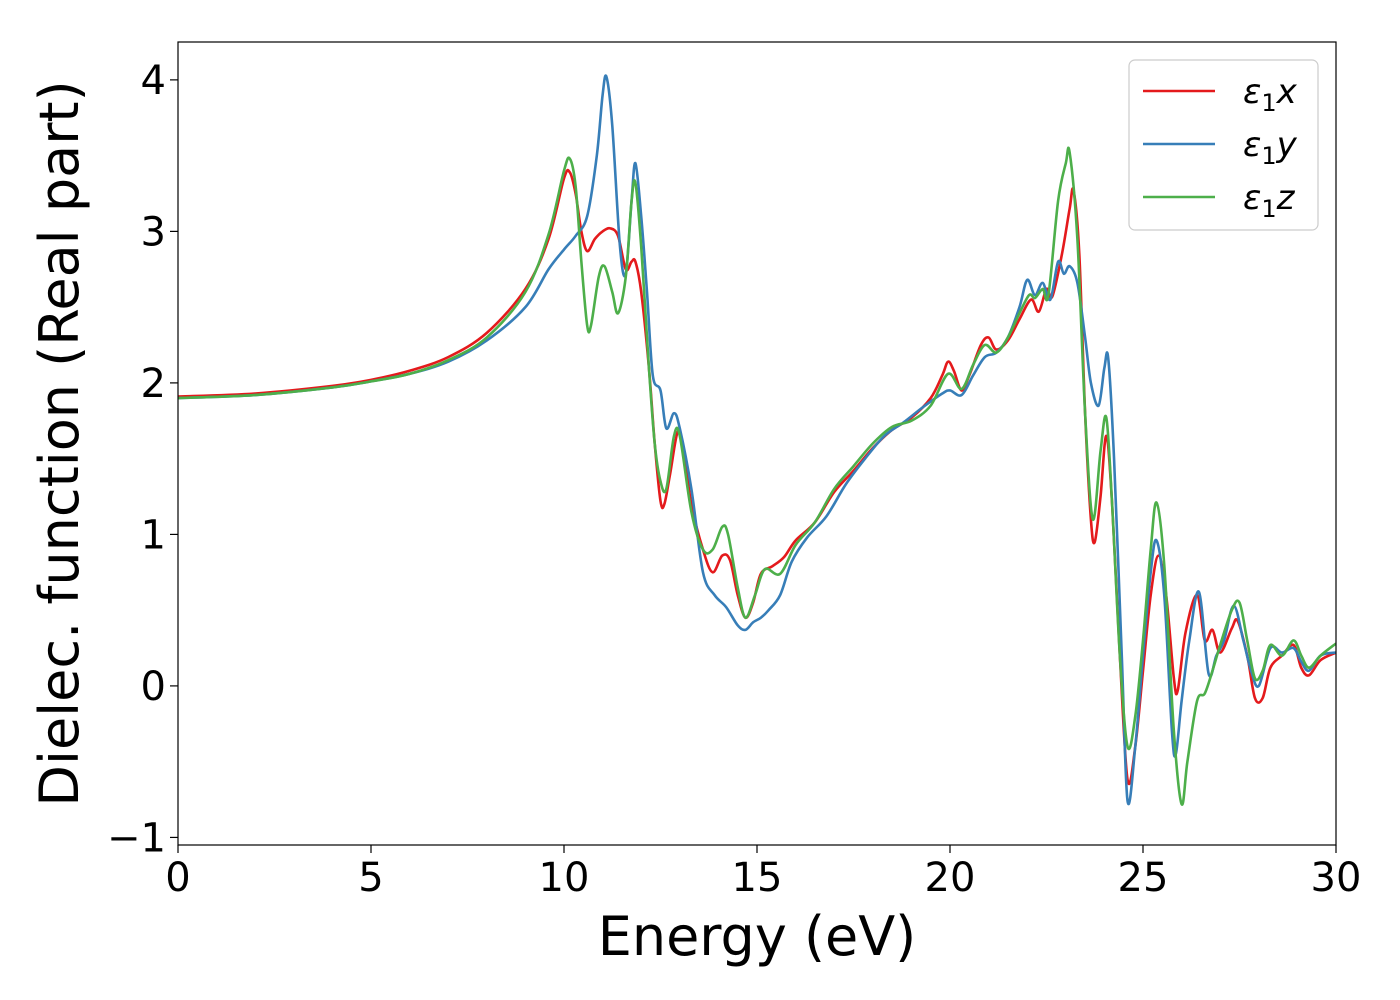 The image size is (1400, 1000). Describe the element at coordinates (153, 232) in the screenshot. I see `y-tick-label: 3` at that location.